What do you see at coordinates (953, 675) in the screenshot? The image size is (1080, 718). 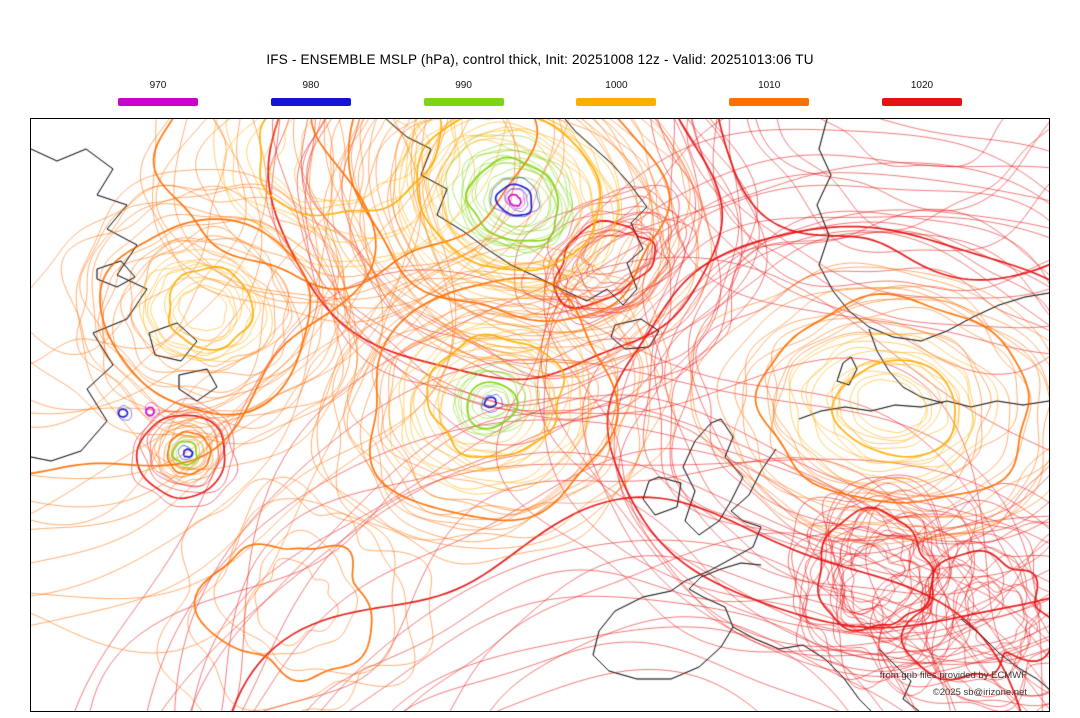 I see `attribution-line1: from grib files provided by ECMWF` at bounding box center [953, 675].